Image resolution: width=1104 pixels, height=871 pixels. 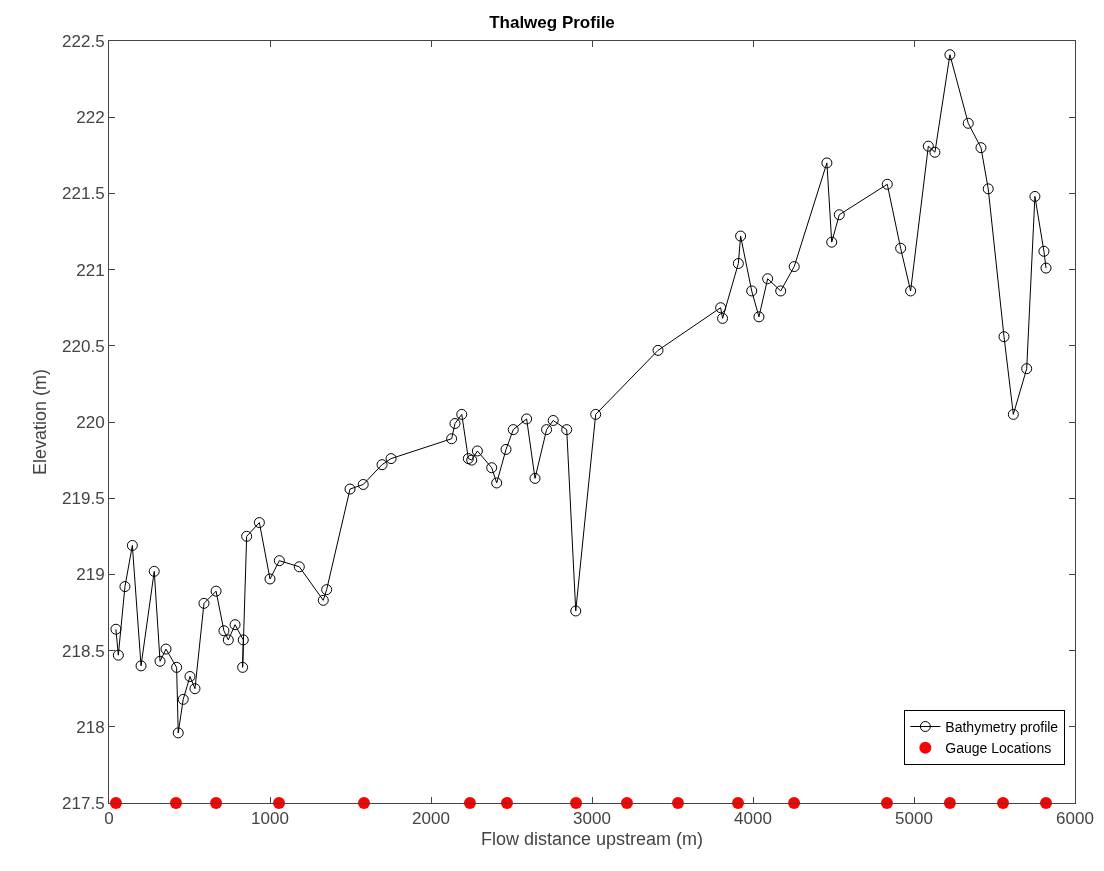 I want to click on x-tick-label: 1000, so click(x=270, y=819).